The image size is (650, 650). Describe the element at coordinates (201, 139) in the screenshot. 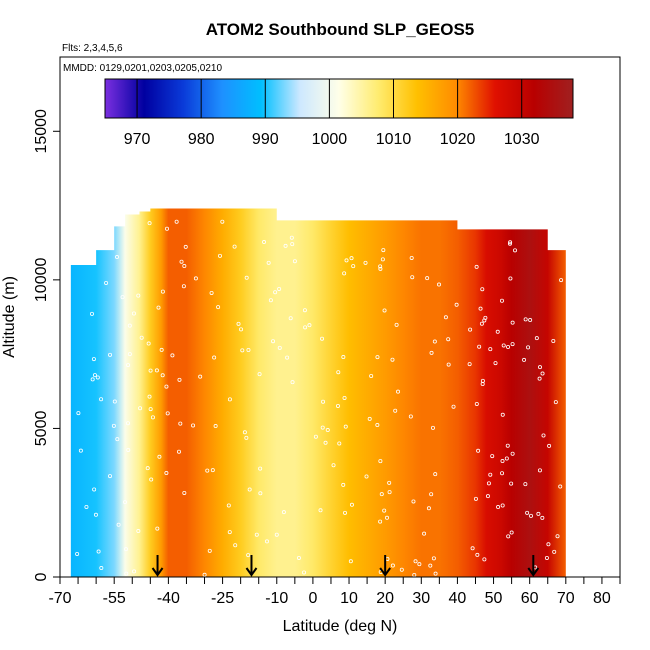

I see `colorbar-tick-label: 980` at that location.